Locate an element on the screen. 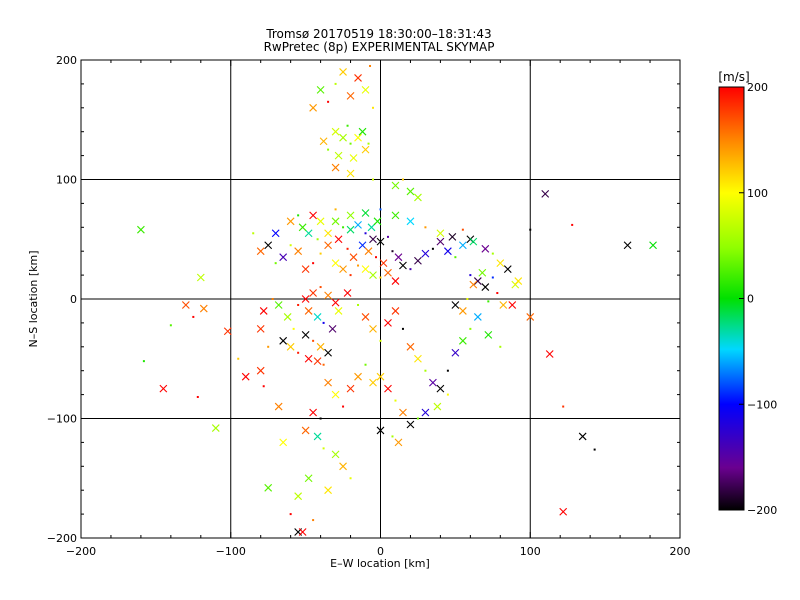 This screenshot has height=600, width=800. x-axis-label: E–W location [km] is located at coordinates (380, 563).